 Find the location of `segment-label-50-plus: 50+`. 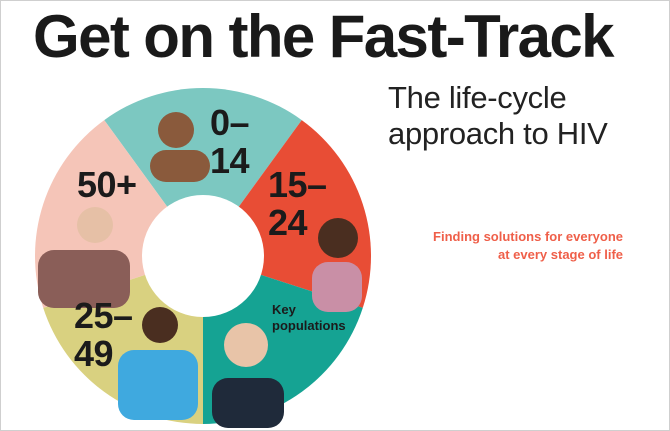

segment-label-50-plus: 50+ is located at coordinates (107, 185).